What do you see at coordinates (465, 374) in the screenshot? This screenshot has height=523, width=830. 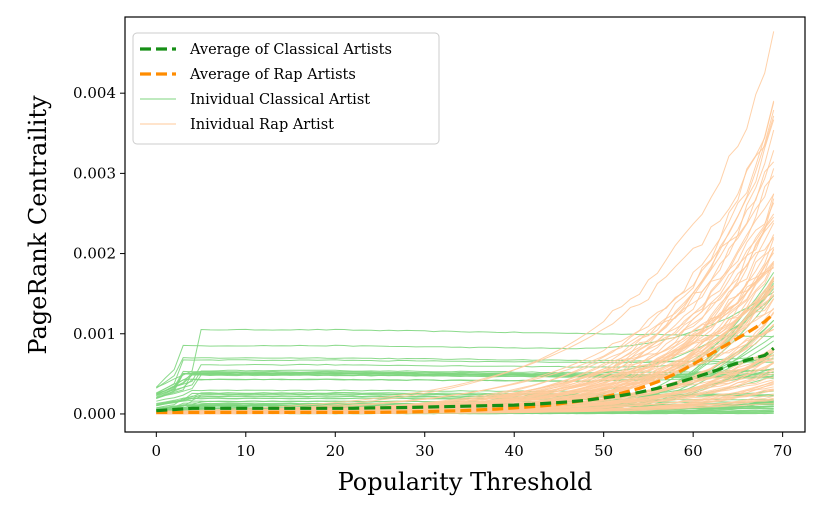 I see `classical-artist-line` at bounding box center [465, 374].